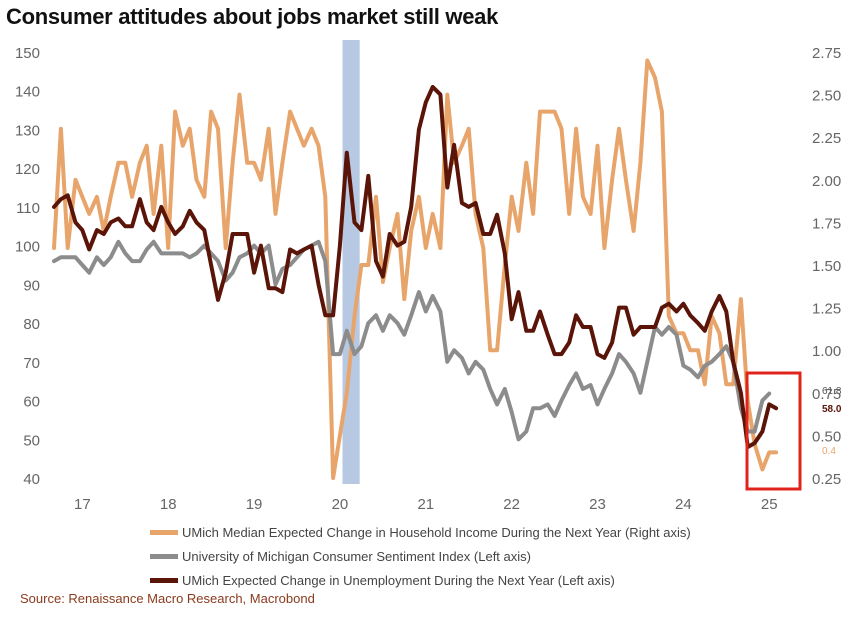 The image size is (862, 624). What do you see at coordinates (351, 262) in the screenshot?
I see `recession-band` at bounding box center [351, 262].